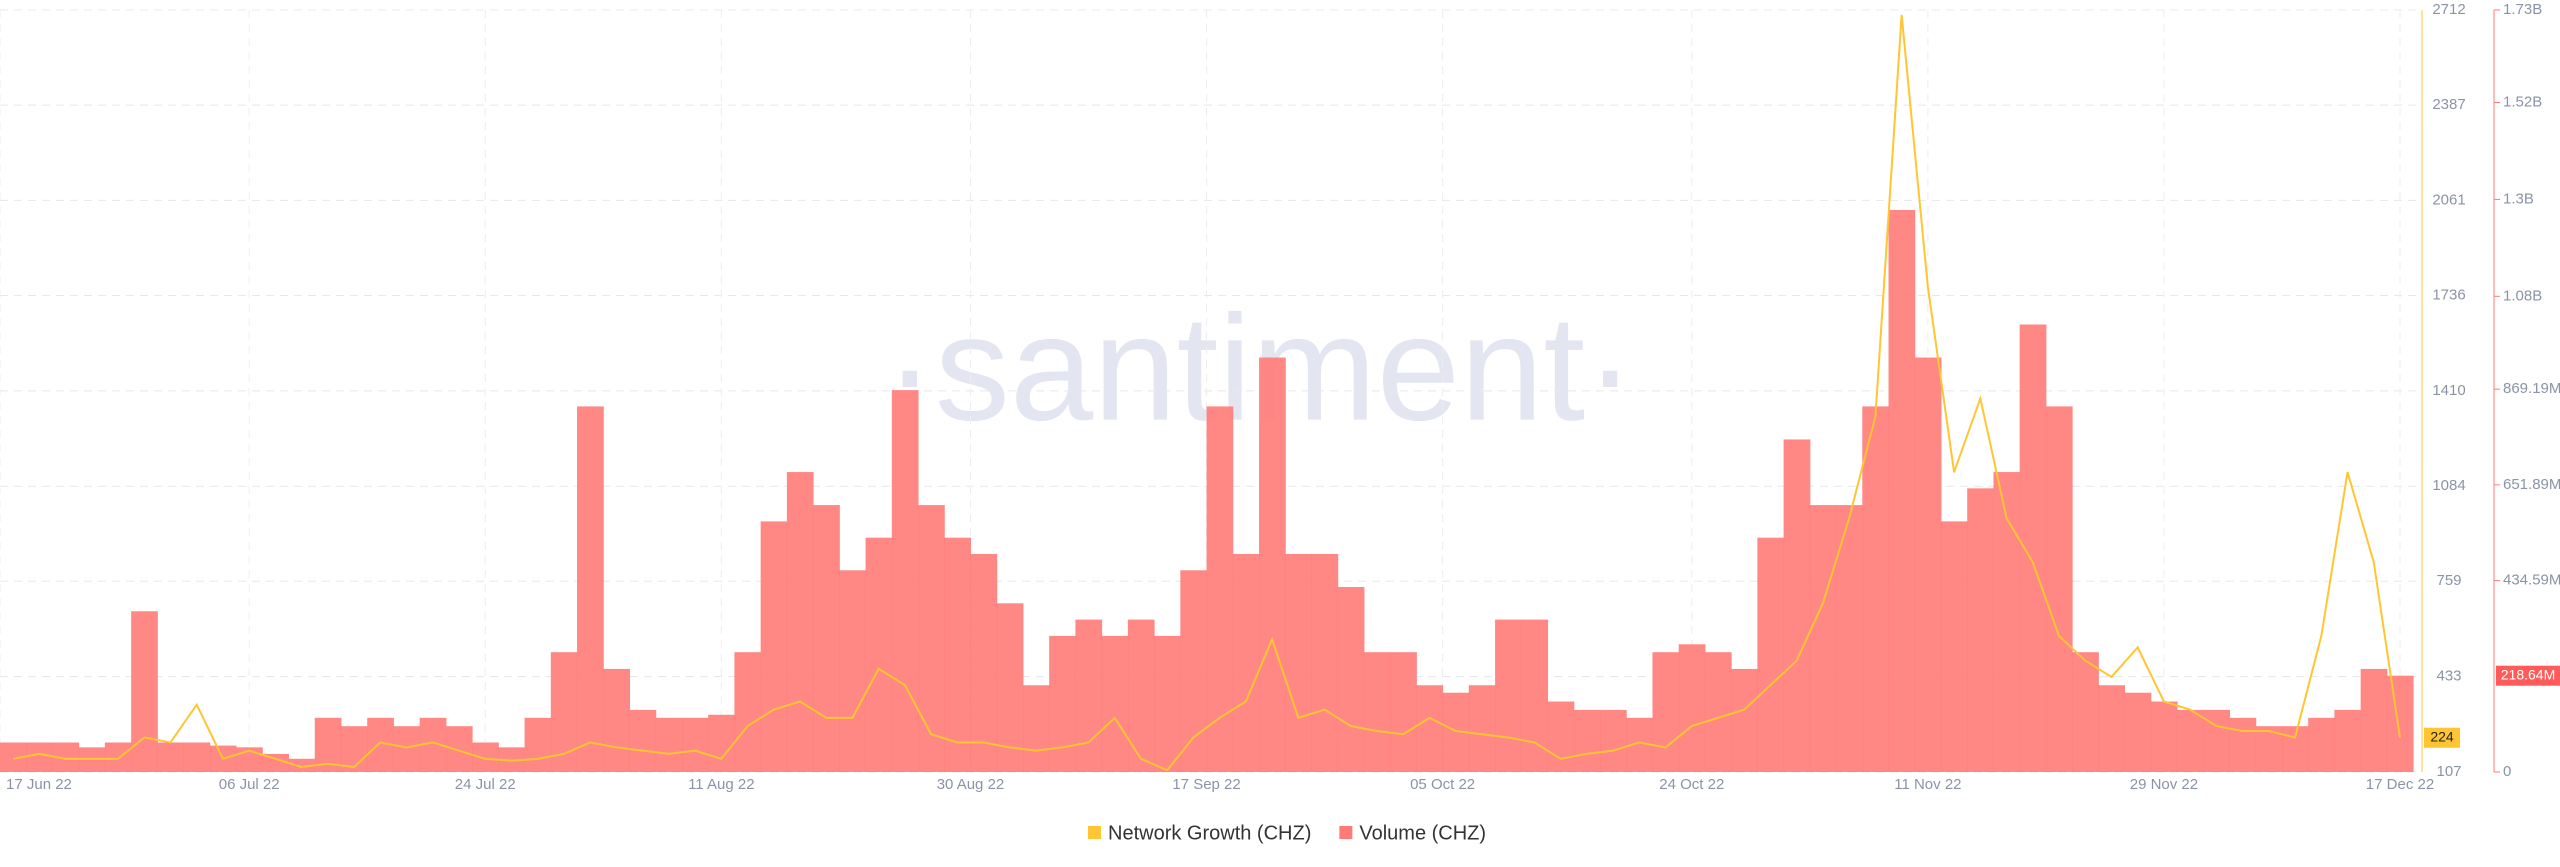 This screenshot has width=2560, height=867. Describe the element at coordinates (1442, 784) in the screenshot. I see `x-tick-label: 05 Oct 22` at that location.